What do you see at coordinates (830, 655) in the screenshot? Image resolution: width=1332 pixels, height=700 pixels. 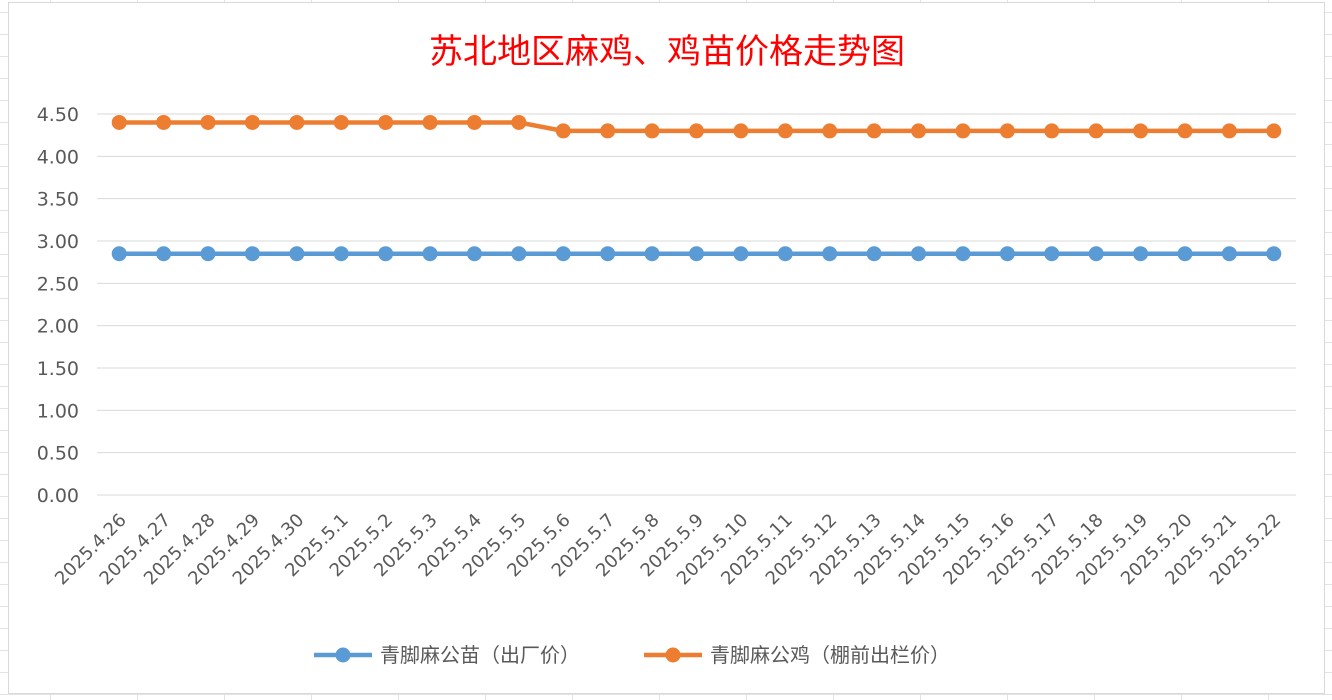 I see `legend-label: 青脚麻公鸡（棚前出栏价）` at bounding box center [830, 655].